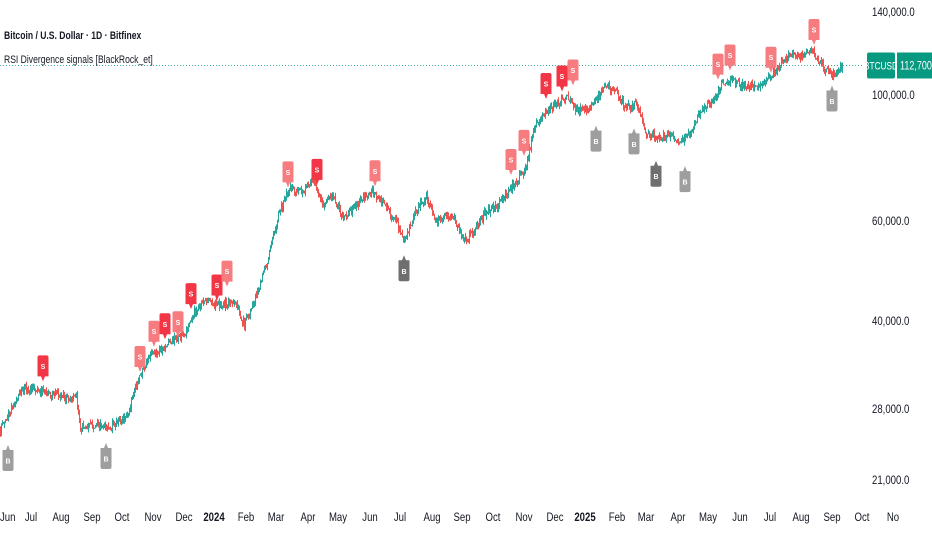  Describe the element at coordinates (78, 60) in the screenshot. I see `indicator-legend: RSI Divergence signals [BlackRock_et]` at that location.